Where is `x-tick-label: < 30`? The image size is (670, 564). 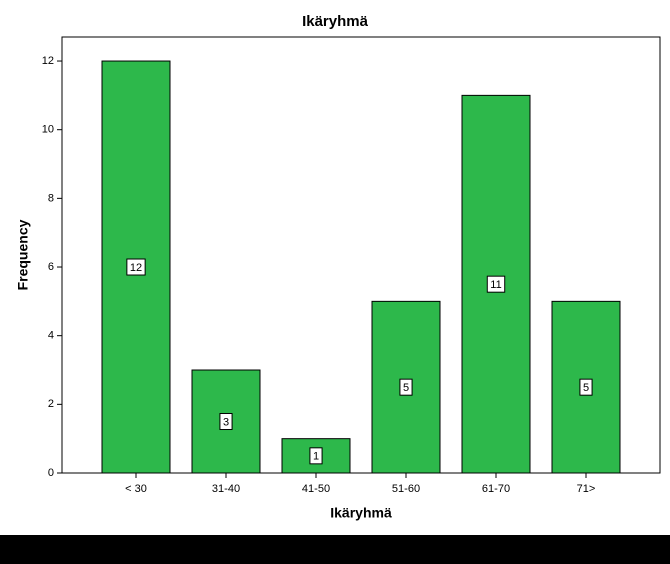
x-tick-label: < 30 is located at coordinates (136, 489).